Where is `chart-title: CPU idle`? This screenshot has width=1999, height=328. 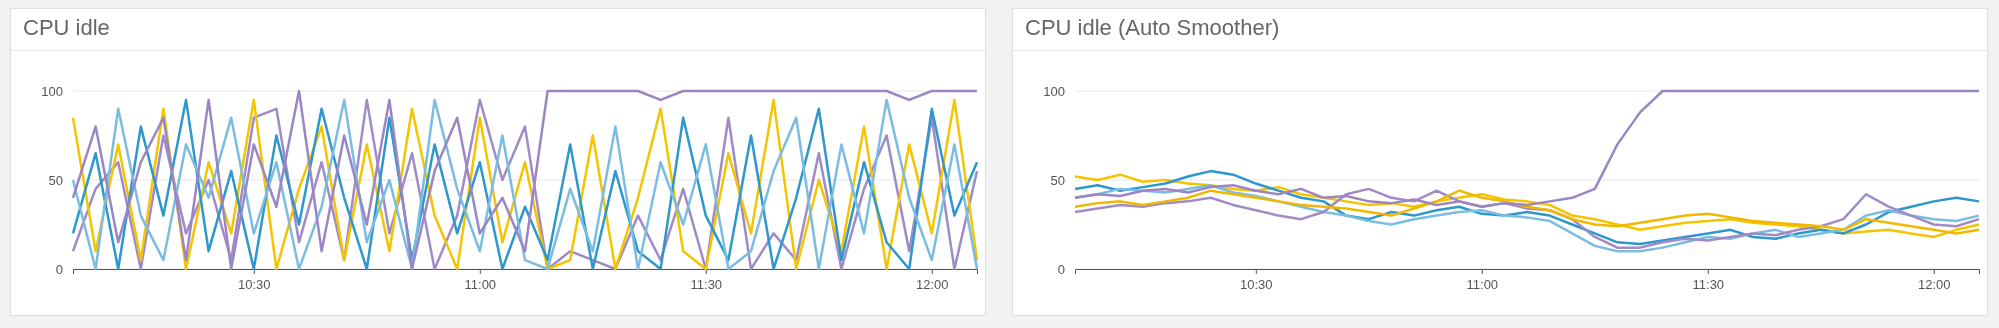 chart-title: CPU idle is located at coordinates (498, 30).